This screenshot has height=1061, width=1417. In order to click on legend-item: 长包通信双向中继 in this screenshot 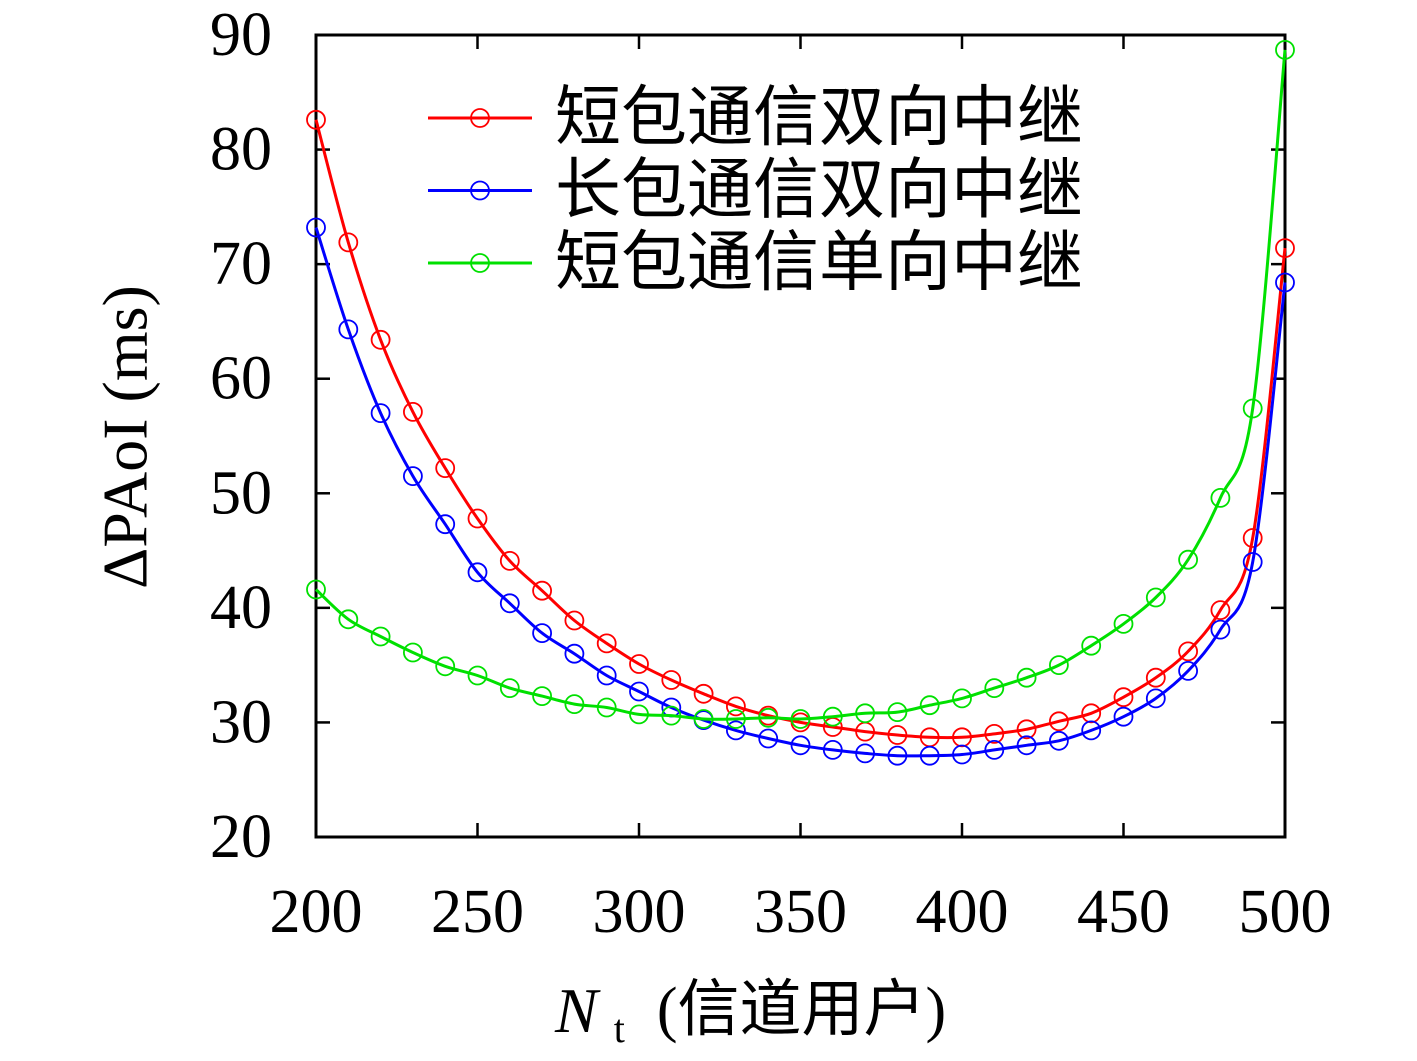, I will do `click(755, 190)`.